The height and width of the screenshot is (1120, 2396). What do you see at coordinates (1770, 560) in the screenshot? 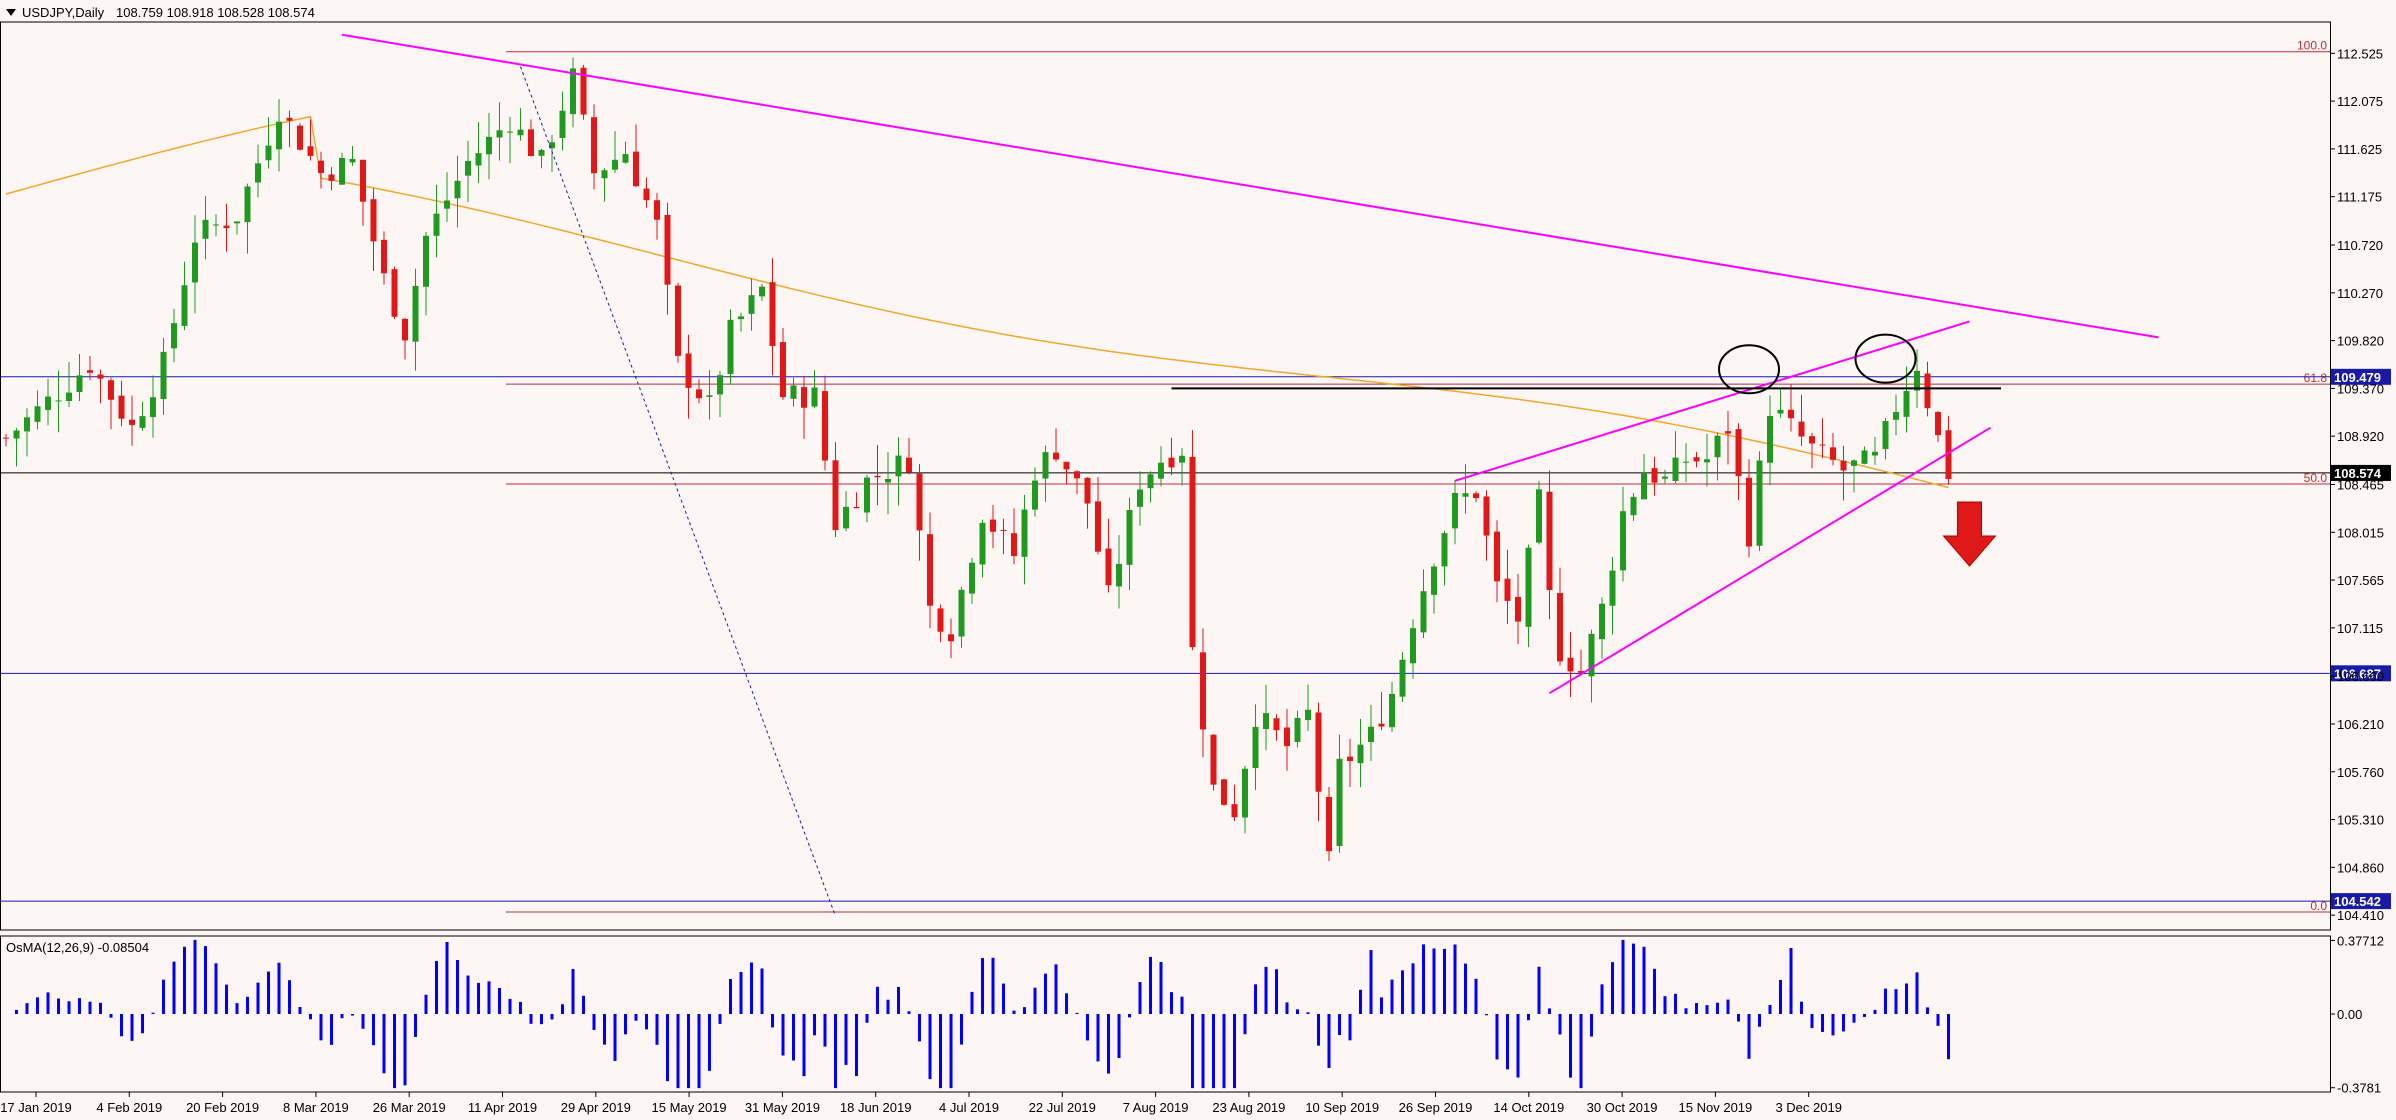
I see `rising-wedge-lower-line` at bounding box center [1770, 560].